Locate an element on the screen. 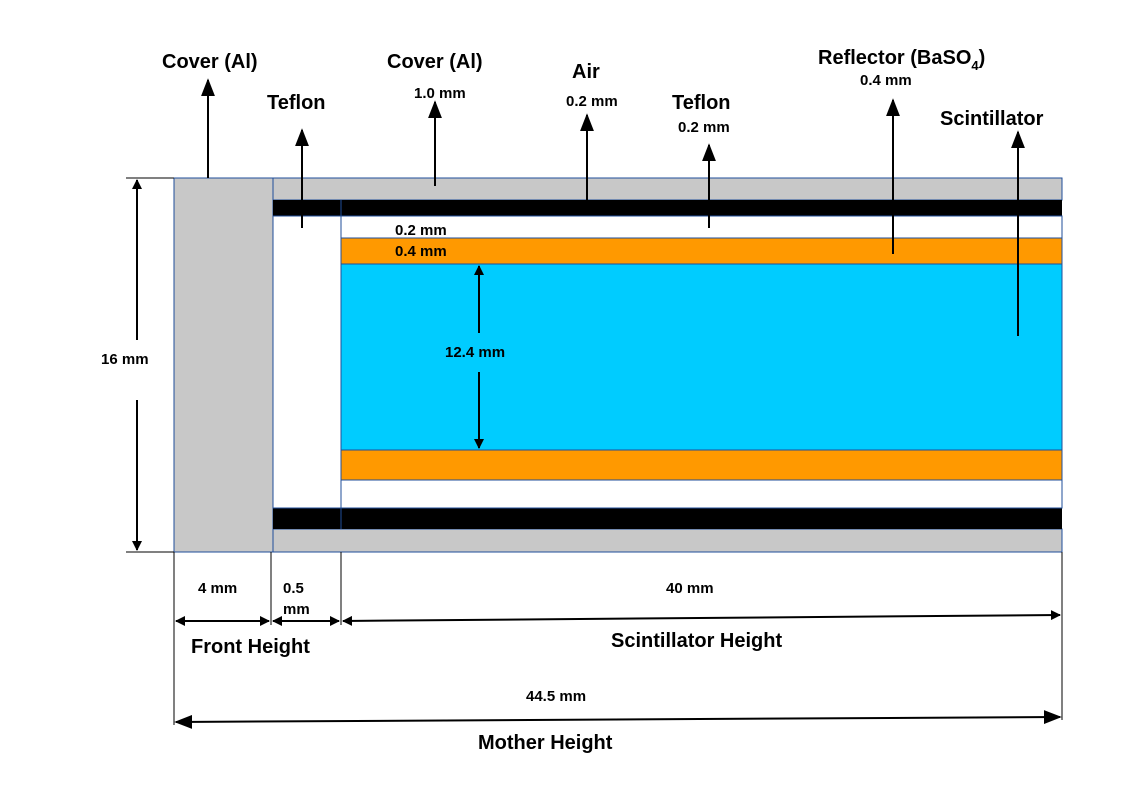 The image size is (1123, 794). front-cover-width-label: 4 mm is located at coordinates (217, 588).